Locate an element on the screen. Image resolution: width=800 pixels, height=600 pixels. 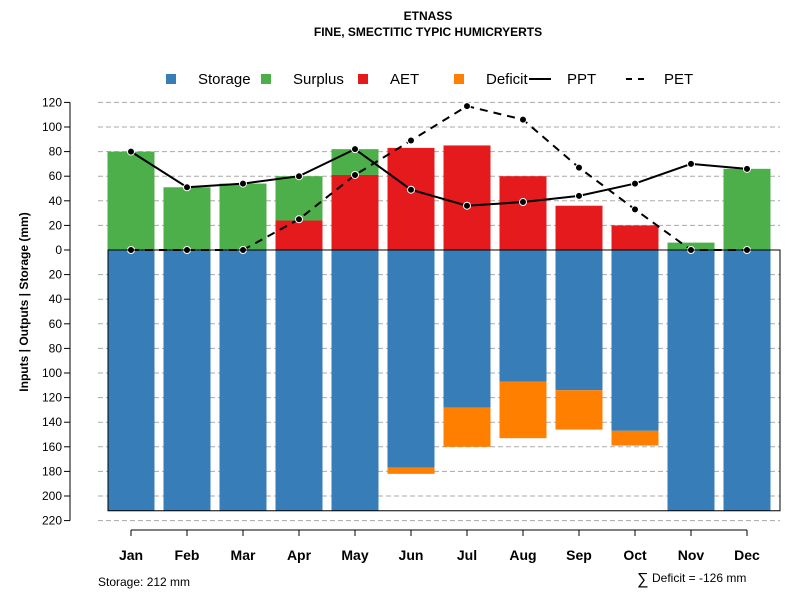
chart-title: ETNASS is located at coordinates (428, 16).